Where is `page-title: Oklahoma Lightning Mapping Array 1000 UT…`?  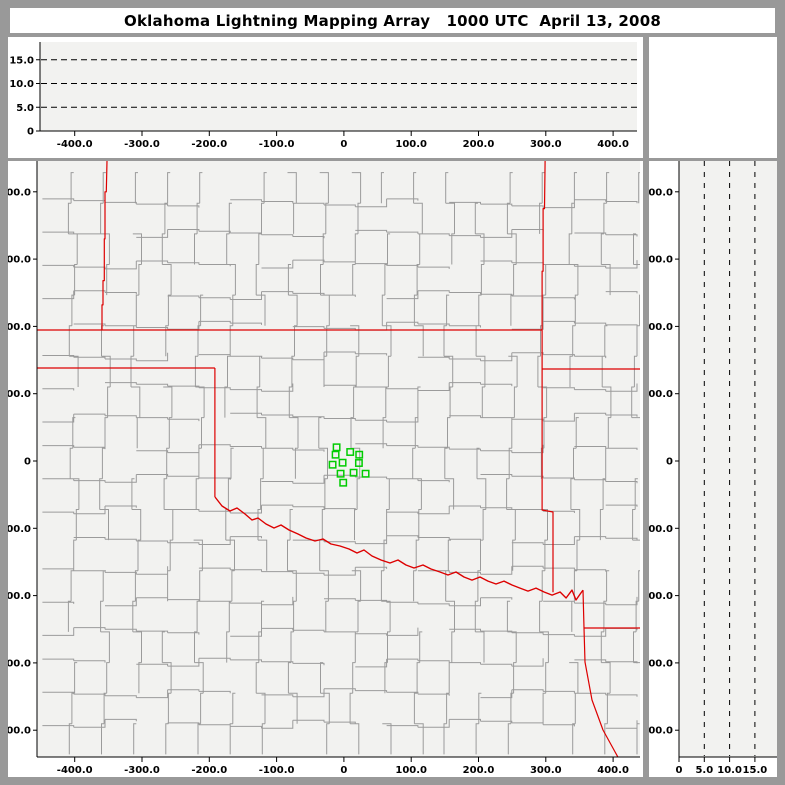 page-title: Oklahoma Lightning Mapping Array 1000 UT… is located at coordinates (392, 20).